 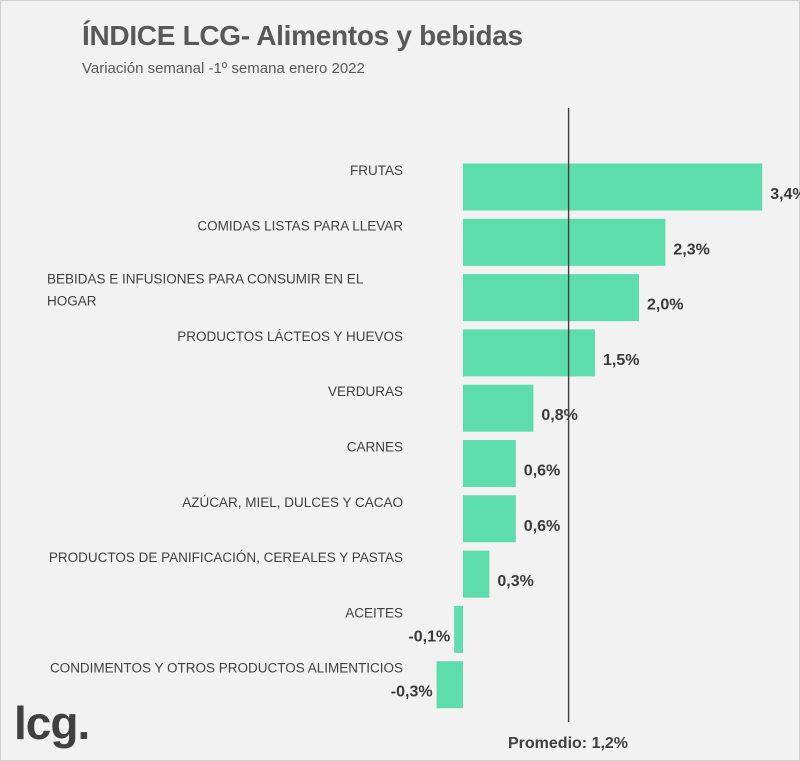 What do you see at coordinates (515, 581) in the screenshot?
I see `value-label-7: 0,3%` at bounding box center [515, 581].